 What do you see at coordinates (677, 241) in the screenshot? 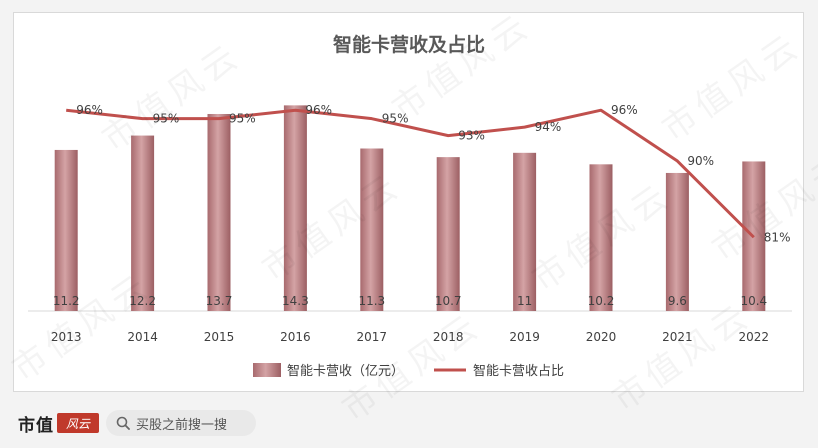
I see `bar-2021` at bounding box center [677, 241].